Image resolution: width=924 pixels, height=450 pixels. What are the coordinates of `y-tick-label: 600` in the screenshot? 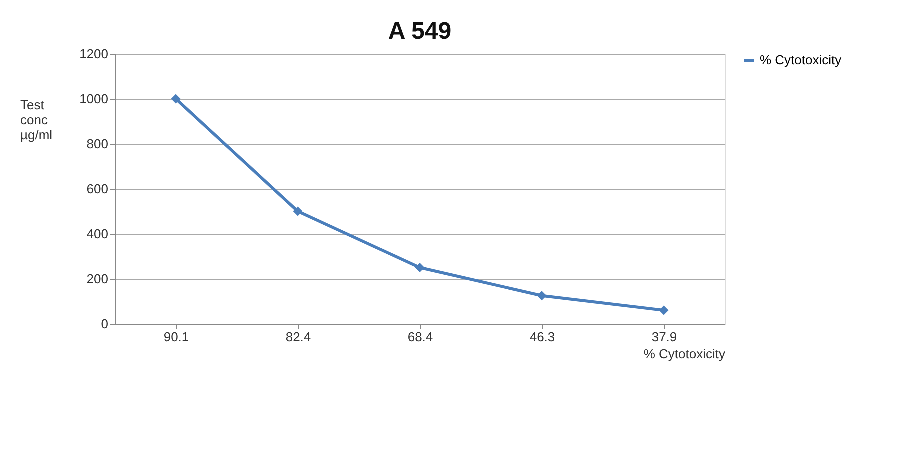 It's located at (97, 189).